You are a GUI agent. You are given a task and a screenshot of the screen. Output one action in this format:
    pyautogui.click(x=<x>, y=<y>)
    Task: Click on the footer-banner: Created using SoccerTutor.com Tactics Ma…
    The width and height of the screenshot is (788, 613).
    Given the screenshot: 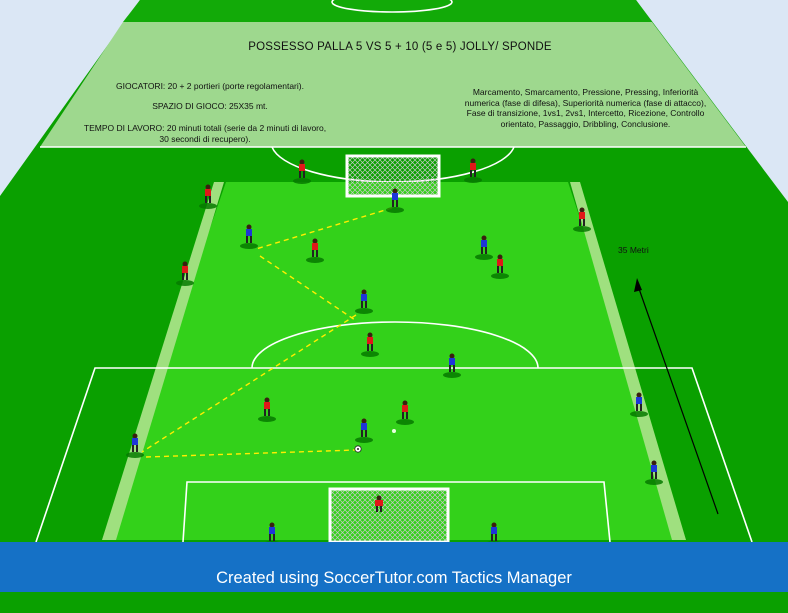 What is the action you would take?
    pyautogui.click(x=394, y=567)
    